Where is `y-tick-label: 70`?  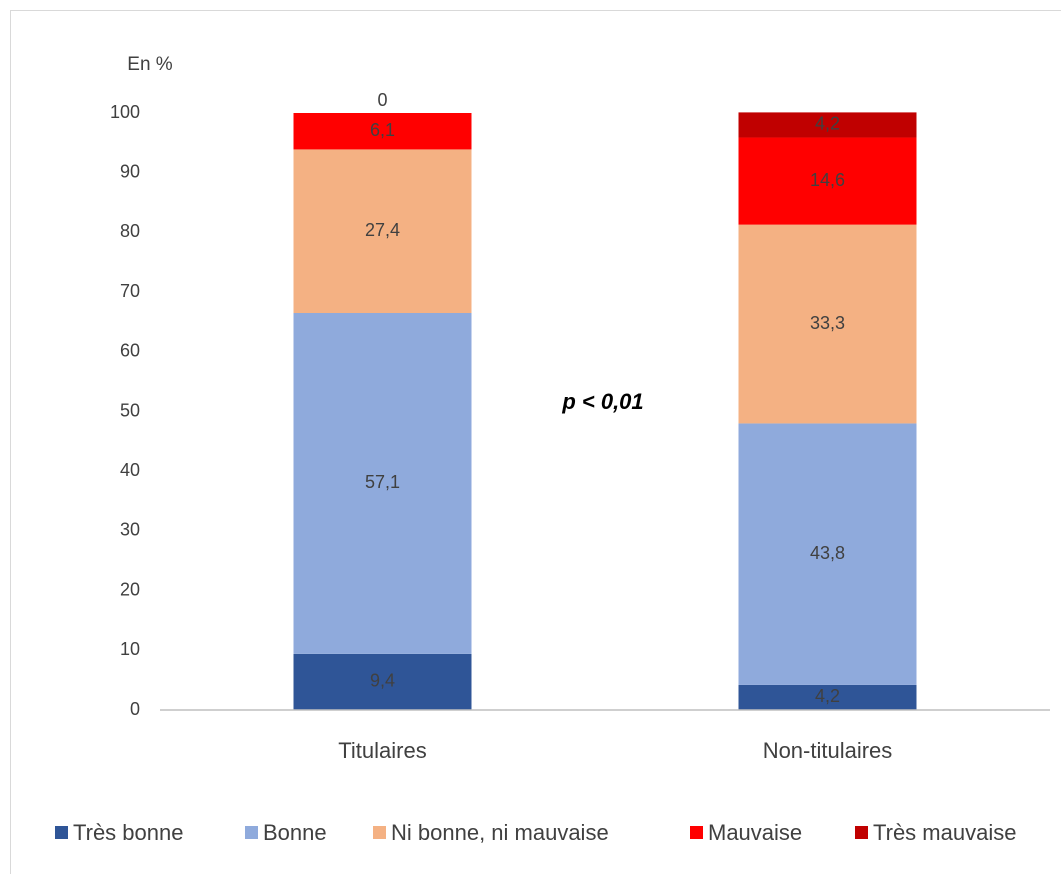 y-tick-label: 70 is located at coordinates (130, 291).